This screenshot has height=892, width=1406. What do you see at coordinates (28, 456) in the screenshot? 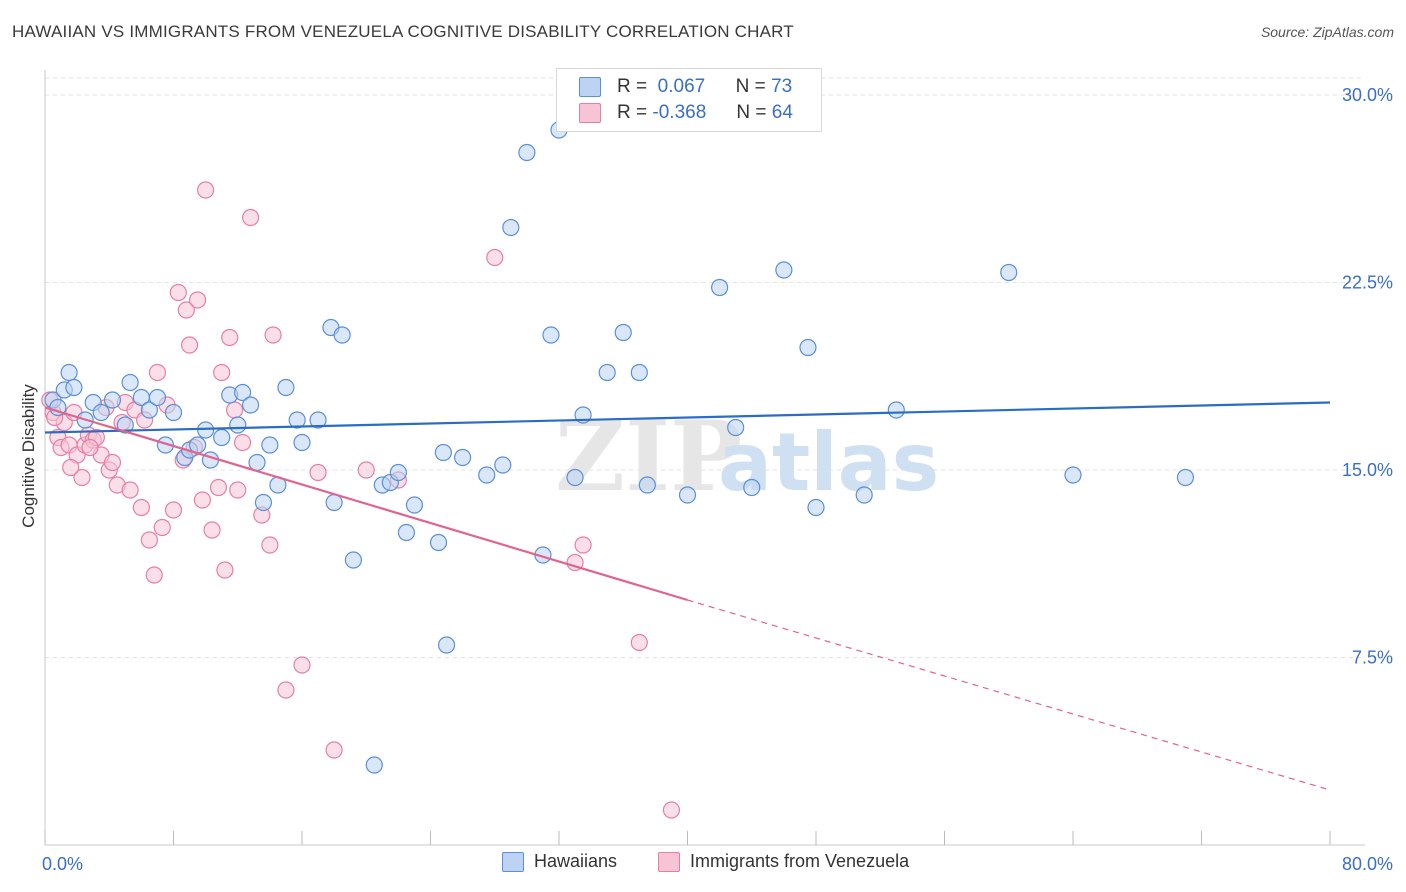
I see `y-axis-label: Cognitive Disability` at bounding box center [28, 456].